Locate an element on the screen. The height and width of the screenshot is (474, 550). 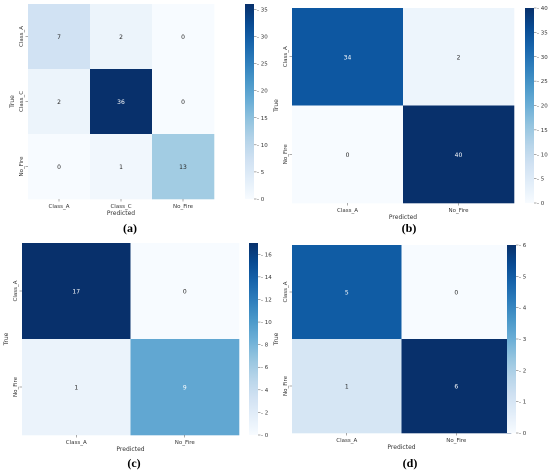
cell-value-label: 7 is located at coordinates (59, 37).